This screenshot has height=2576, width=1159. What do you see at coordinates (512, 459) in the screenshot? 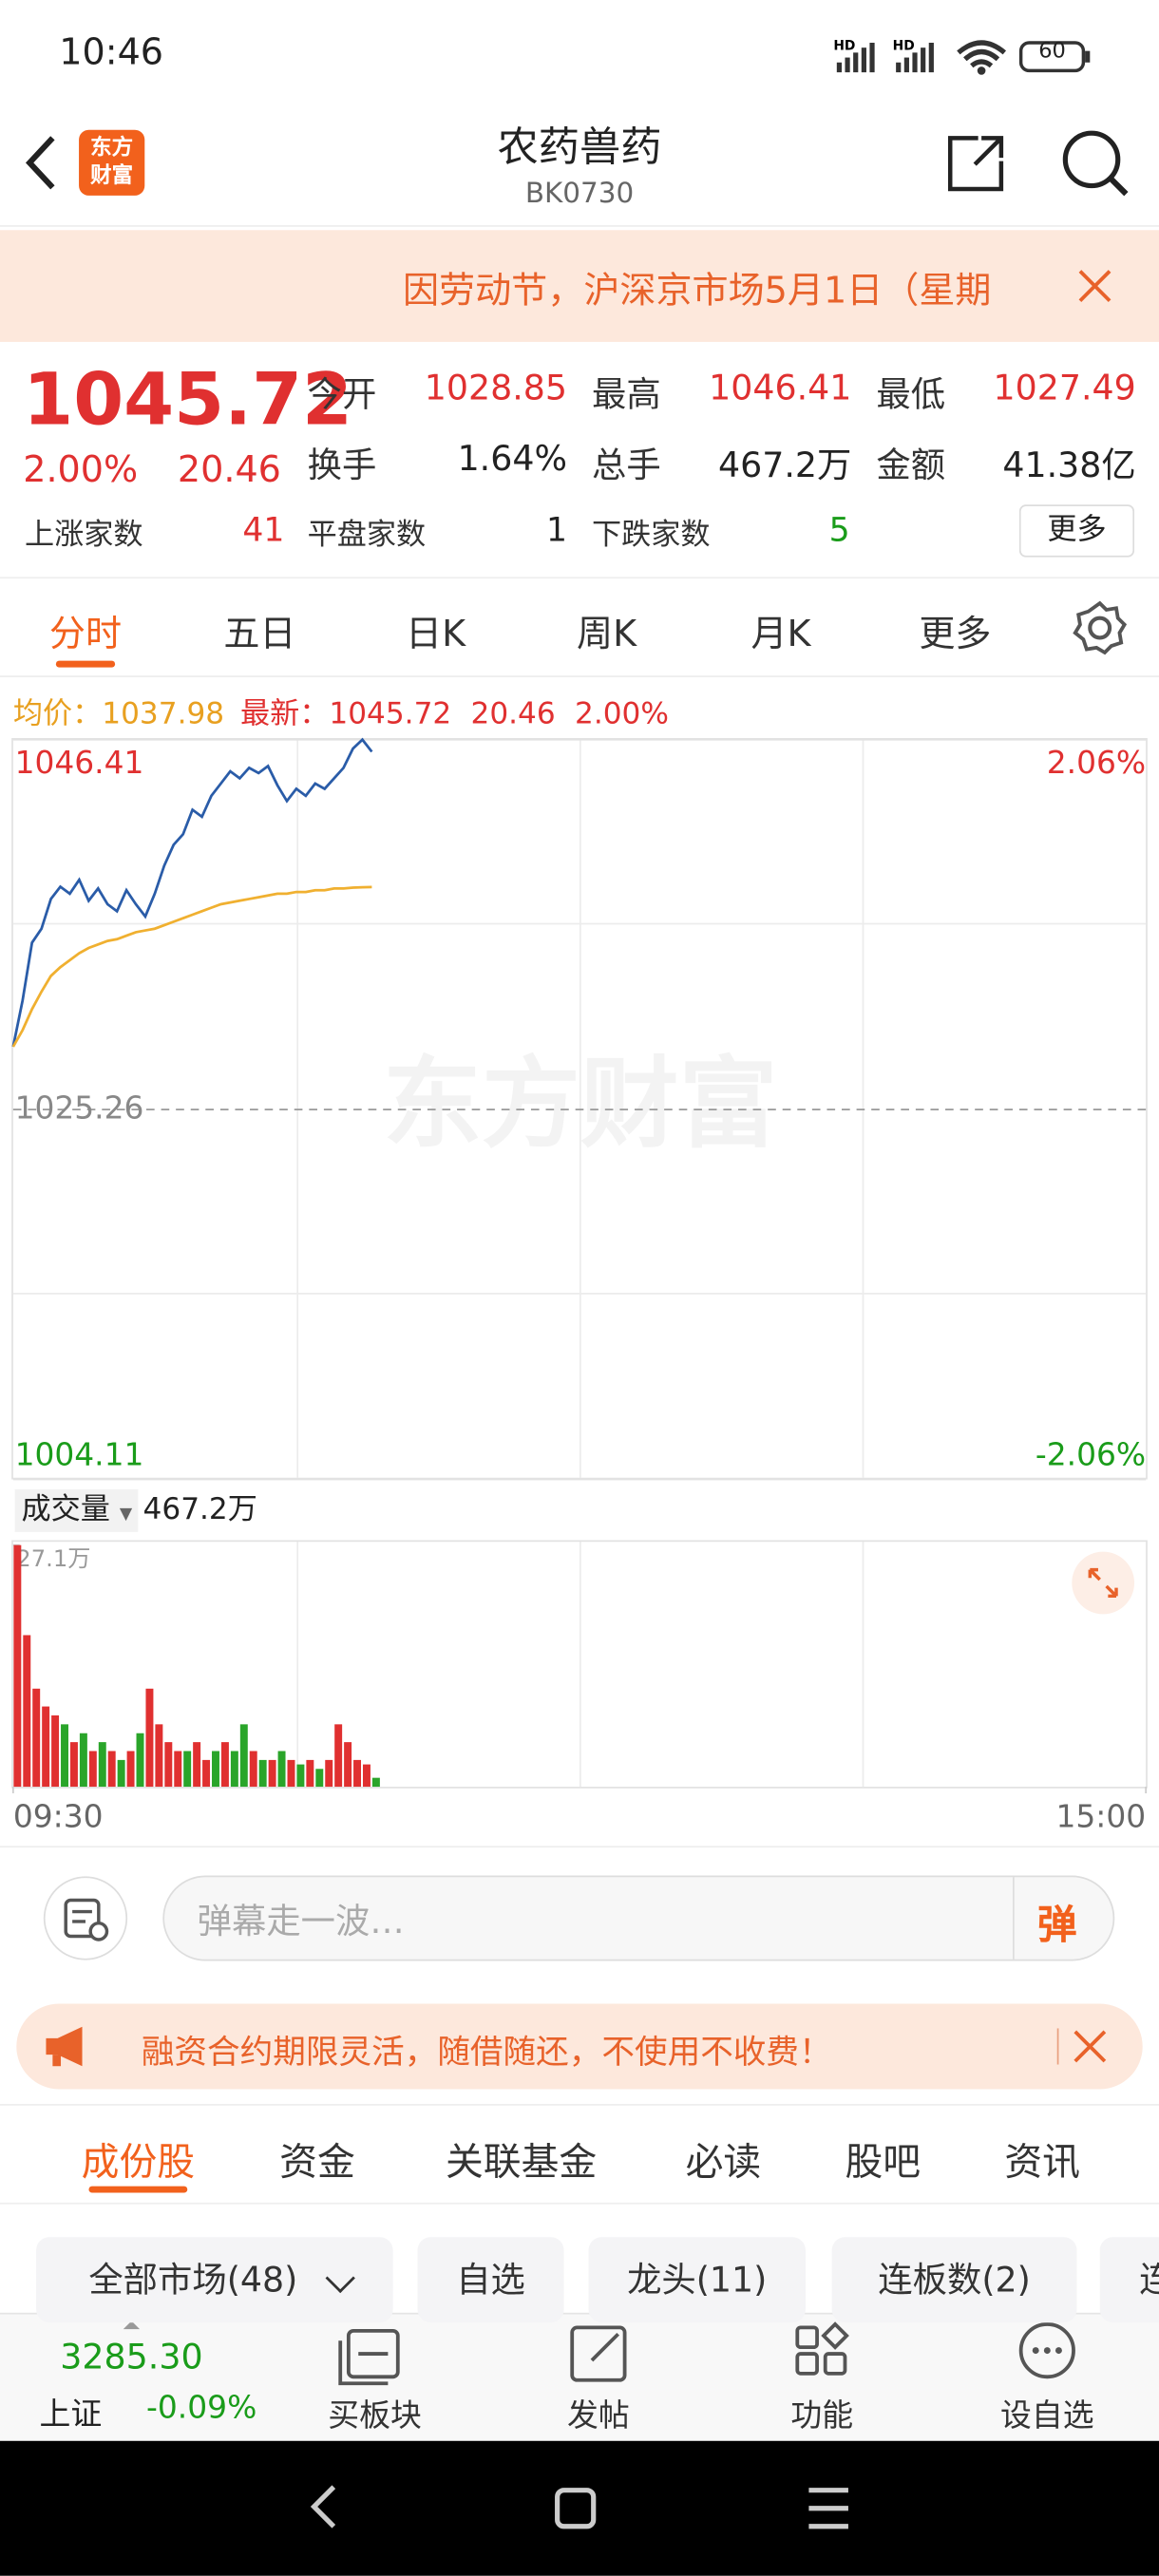
I see `field-value: 1.64%` at bounding box center [512, 459].